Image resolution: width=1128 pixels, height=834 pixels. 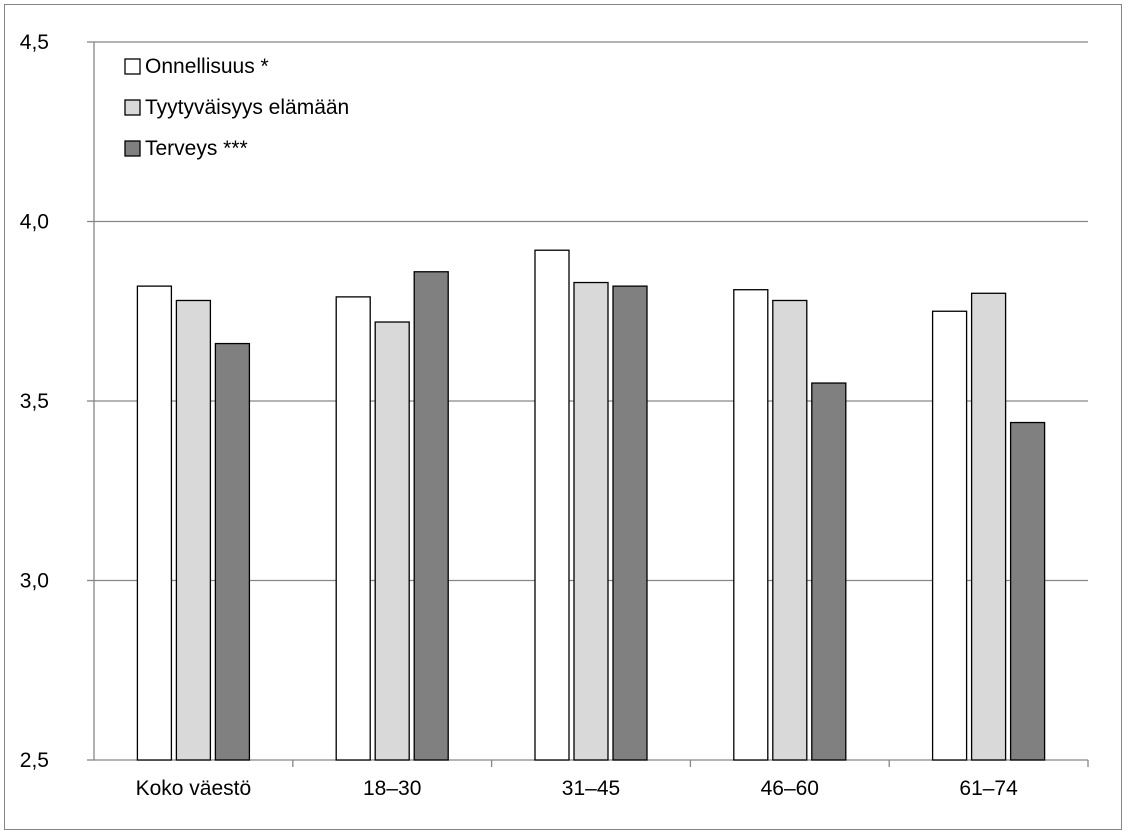 What do you see at coordinates (196, 148) in the screenshot?
I see `legend-label: Terveys ***` at bounding box center [196, 148].